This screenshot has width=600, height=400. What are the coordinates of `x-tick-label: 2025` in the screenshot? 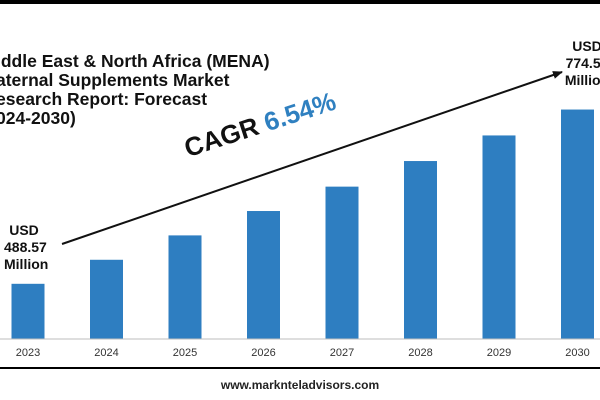 It's located at (185, 353).